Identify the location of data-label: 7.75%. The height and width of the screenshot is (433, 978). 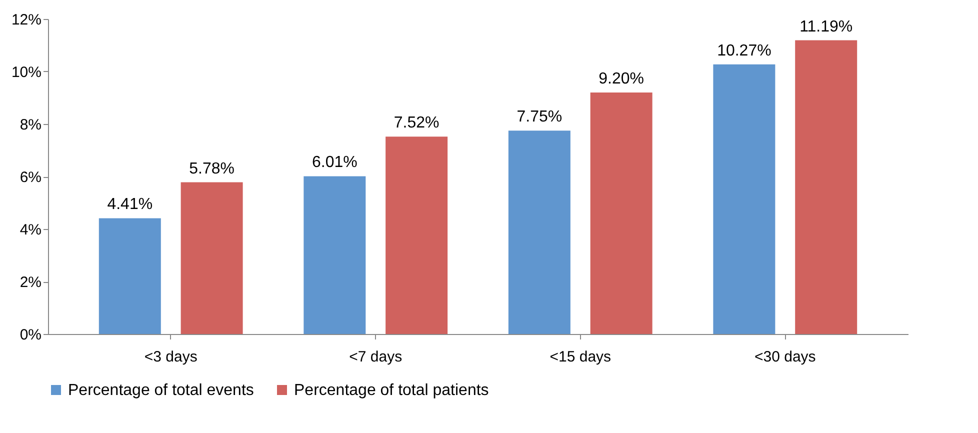
(539, 117).